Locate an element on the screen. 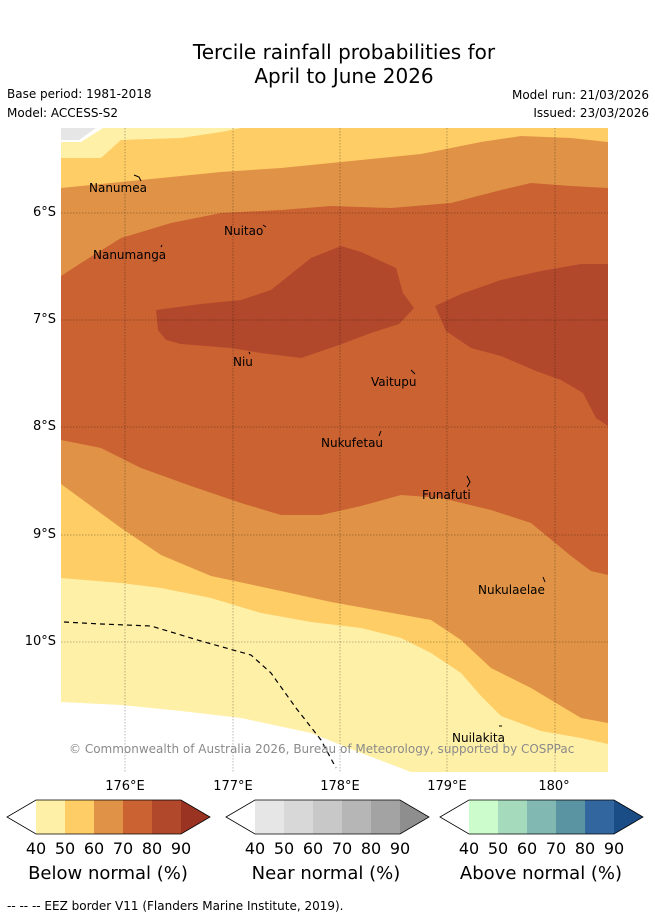 Image resolution: width=655 pixels, height=919 pixels. cb-title-above: Above normal (%) is located at coordinates (541, 873).